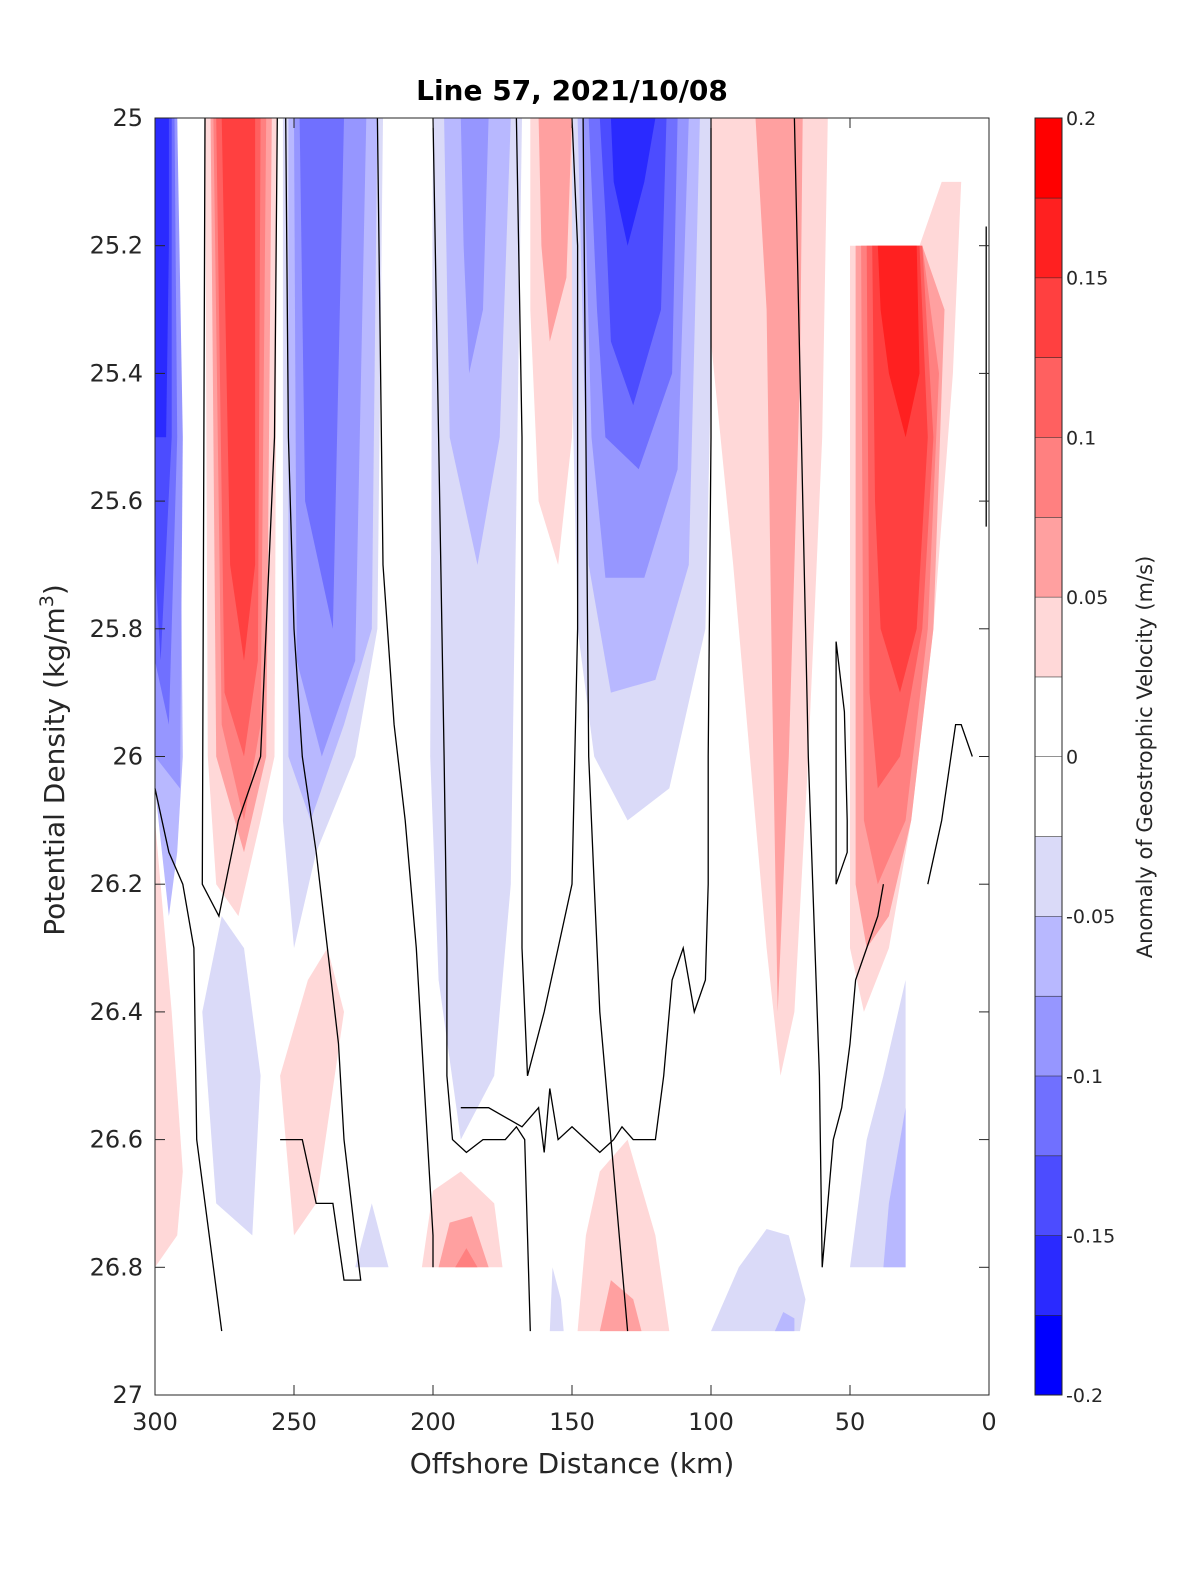 The image size is (1200, 1575). Describe the element at coordinates (127, 757) in the screenshot. I see `y-tick-label: 26` at that location.